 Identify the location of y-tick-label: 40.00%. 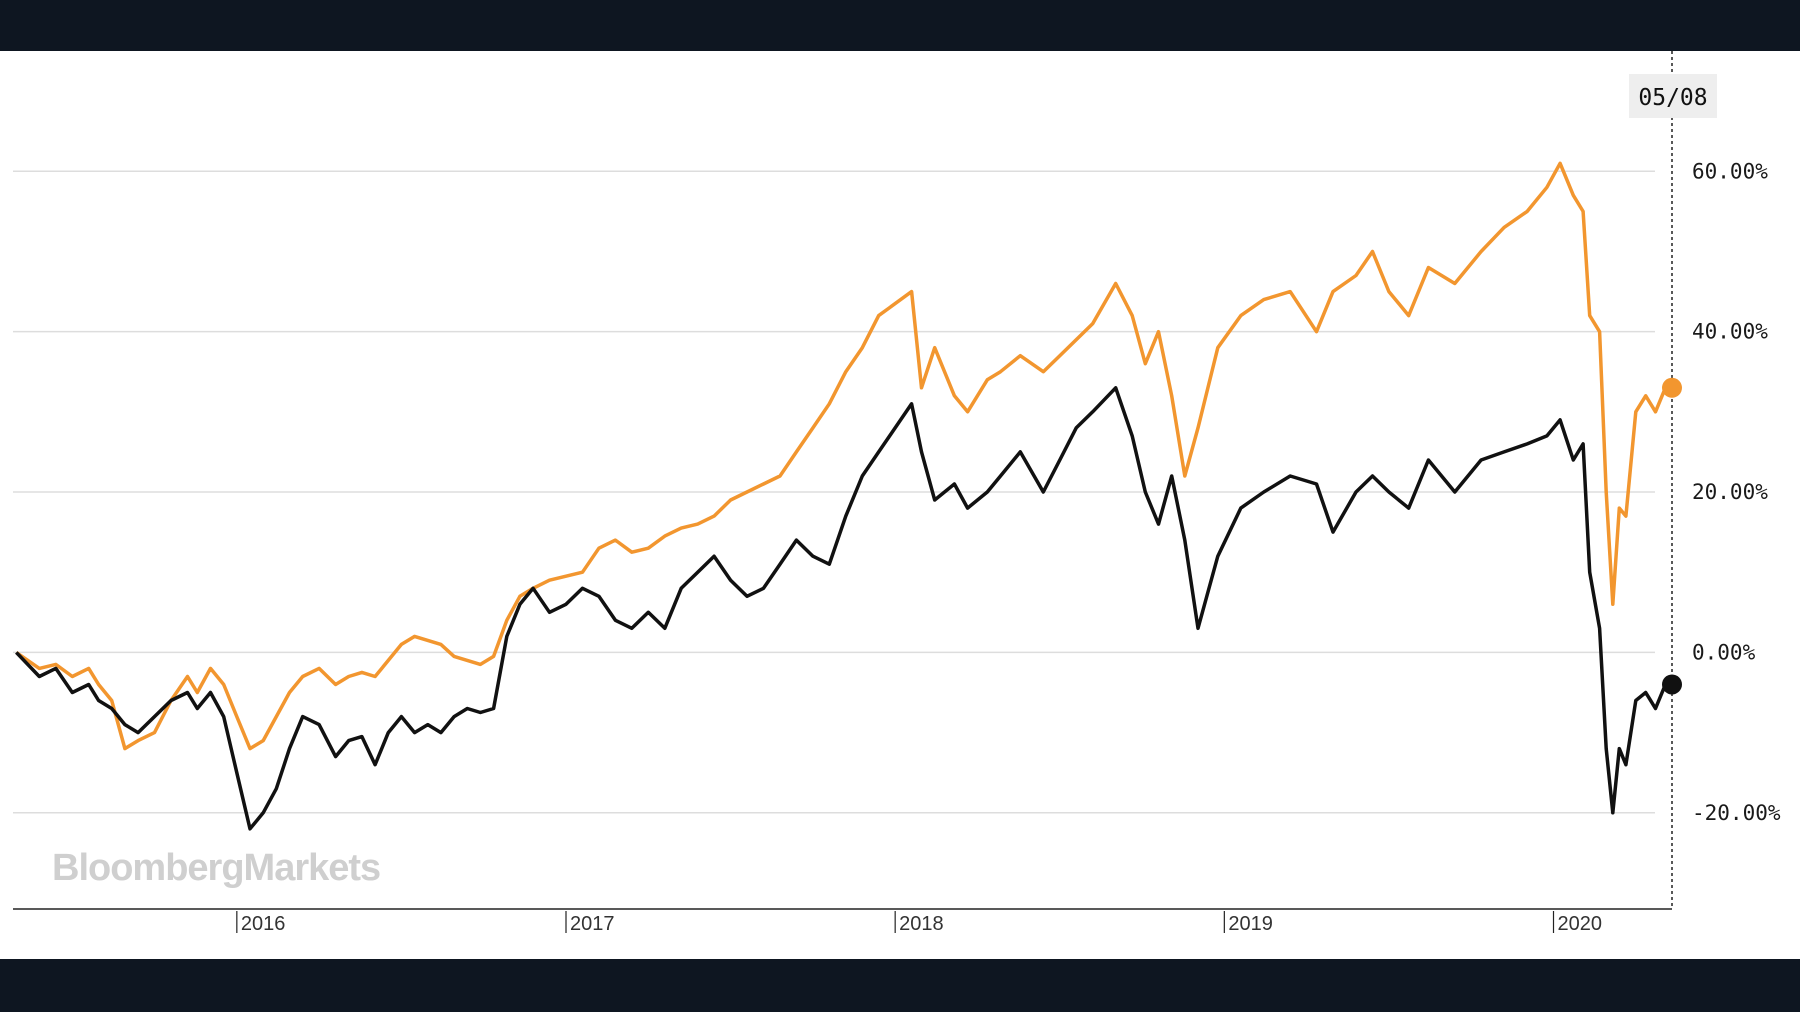
(1730, 332).